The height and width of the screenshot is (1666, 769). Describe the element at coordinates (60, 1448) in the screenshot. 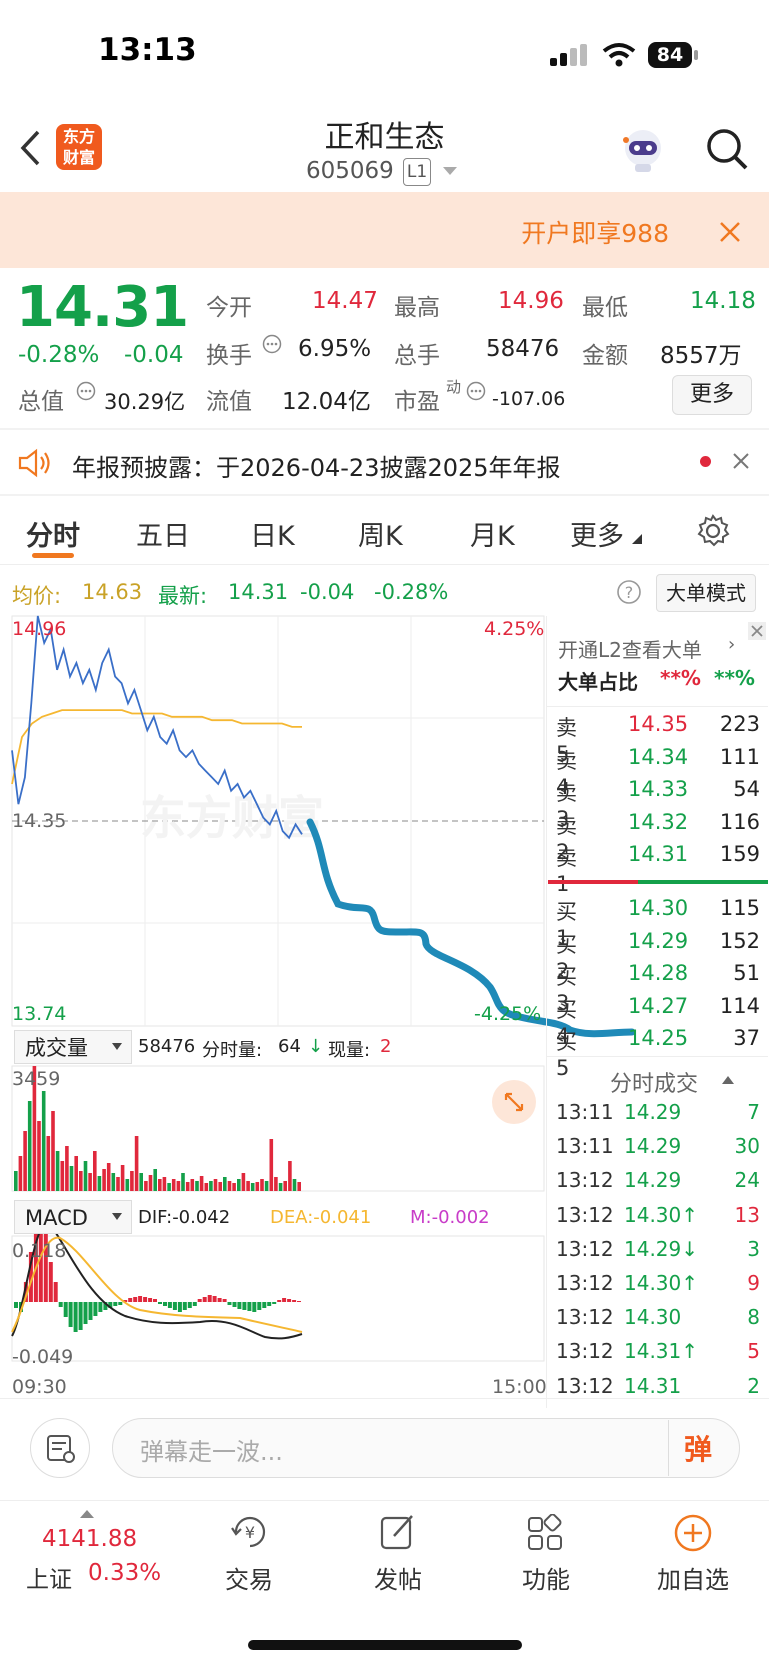

I see `comment-list-button` at that location.